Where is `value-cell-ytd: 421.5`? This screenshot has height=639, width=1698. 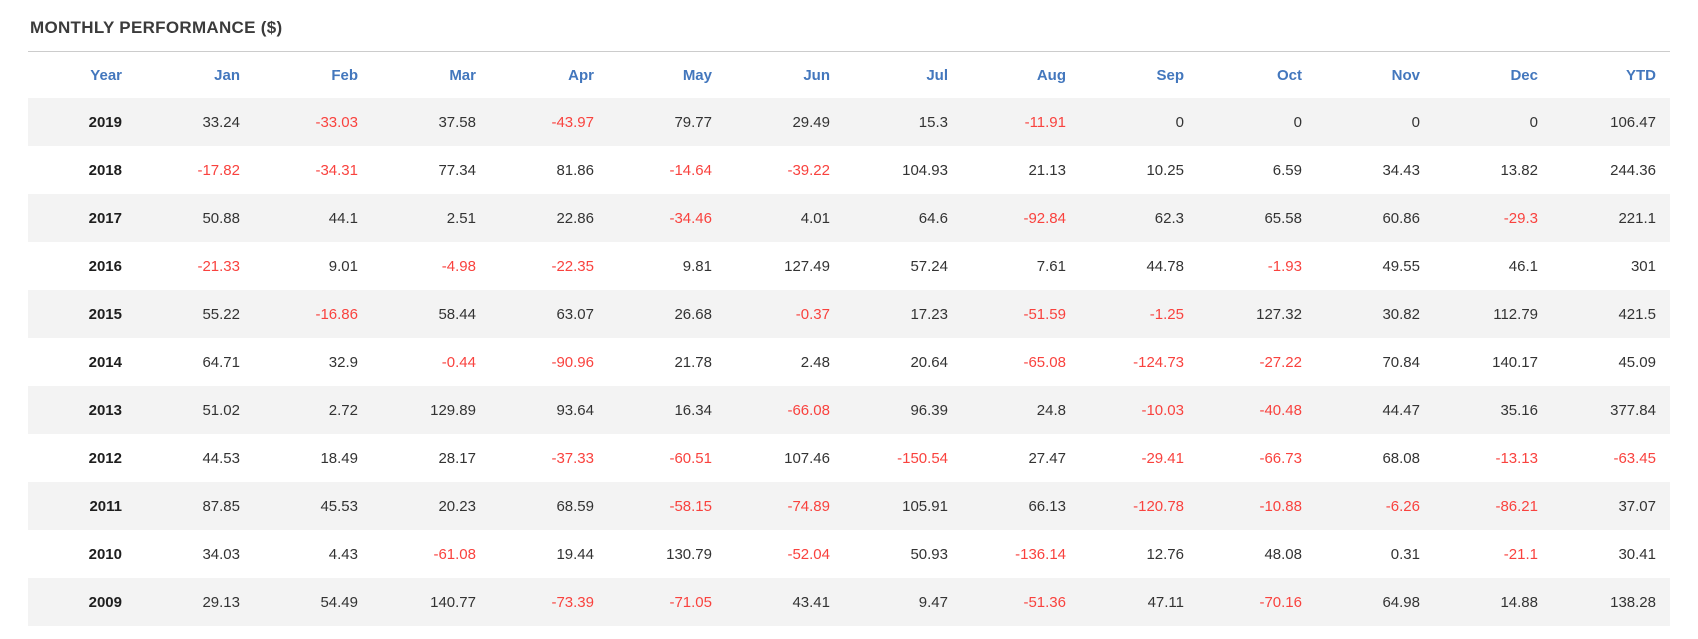 value-cell-ytd: 421.5 is located at coordinates (1637, 314).